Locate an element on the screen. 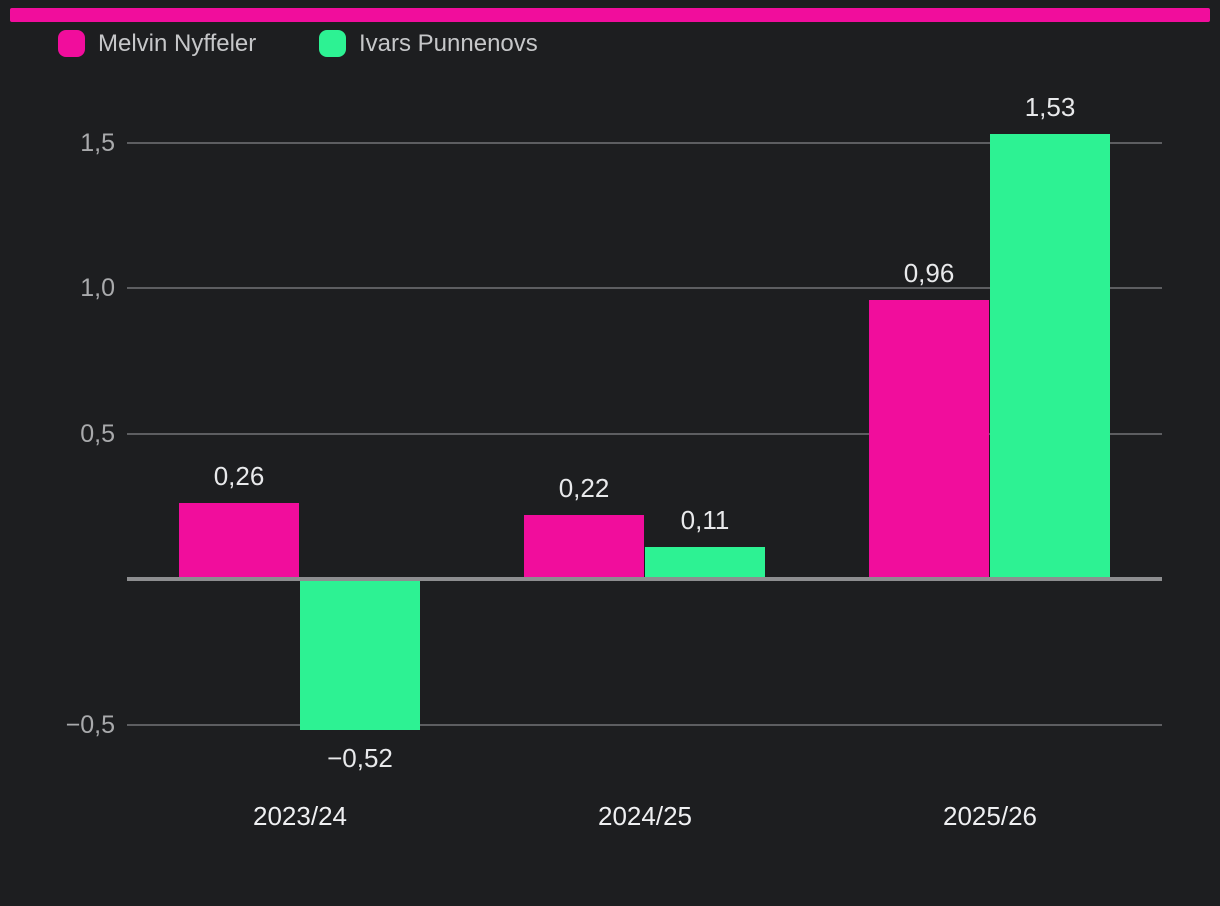 The image size is (1220, 906). chart-legend: Melvin Nyffeler Ivars Punnenovs is located at coordinates (610, 35).